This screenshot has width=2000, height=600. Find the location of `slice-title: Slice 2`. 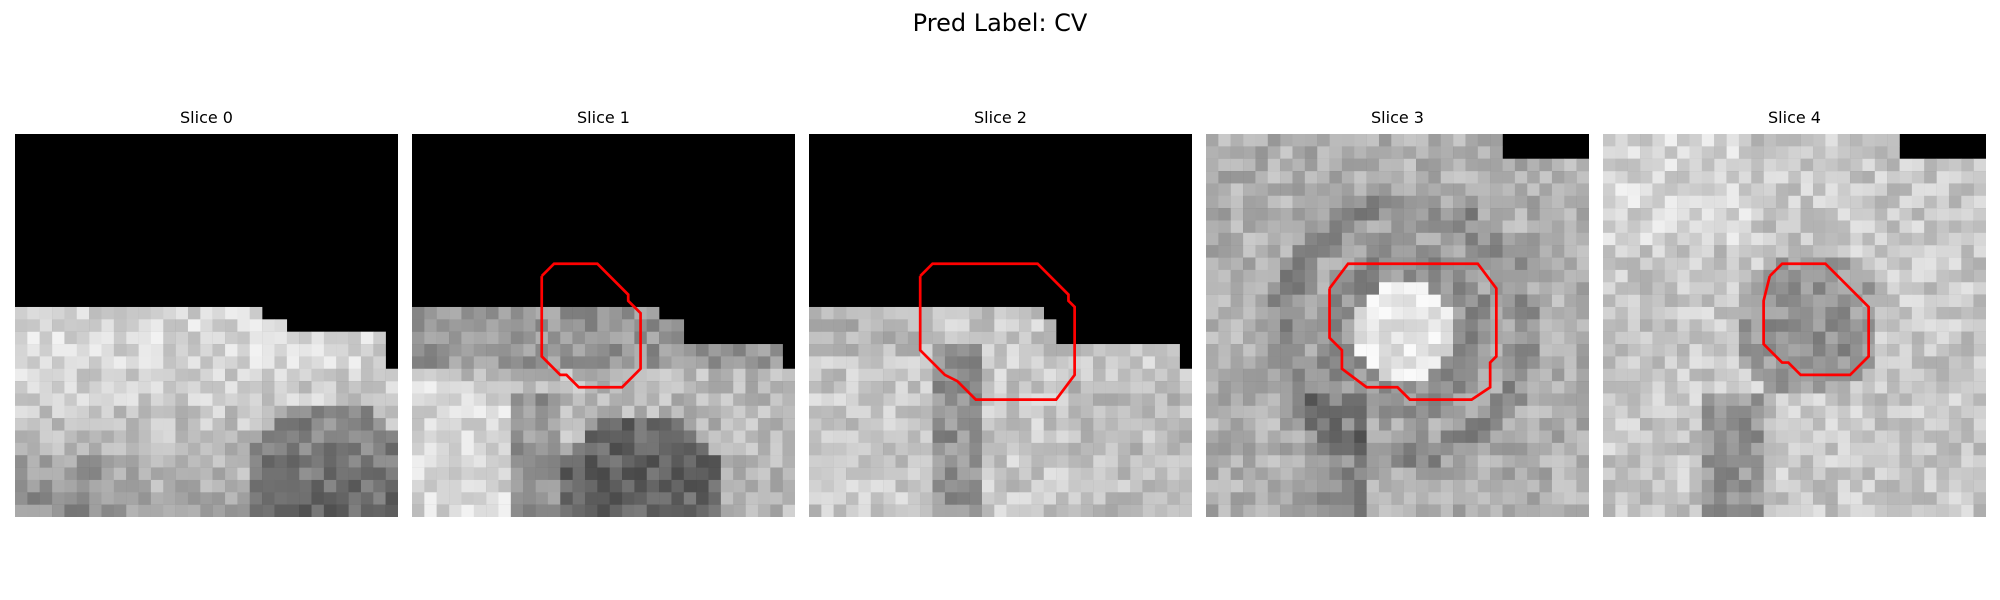

slice-title: Slice 2 is located at coordinates (1000, 117).